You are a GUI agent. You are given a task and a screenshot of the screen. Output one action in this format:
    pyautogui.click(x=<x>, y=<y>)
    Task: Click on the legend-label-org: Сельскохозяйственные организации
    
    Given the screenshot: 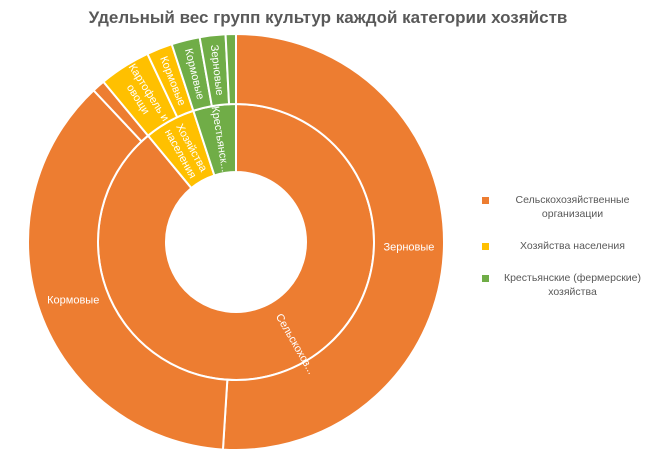 What is the action you would take?
    pyautogui.click(x=572, y=207)
    